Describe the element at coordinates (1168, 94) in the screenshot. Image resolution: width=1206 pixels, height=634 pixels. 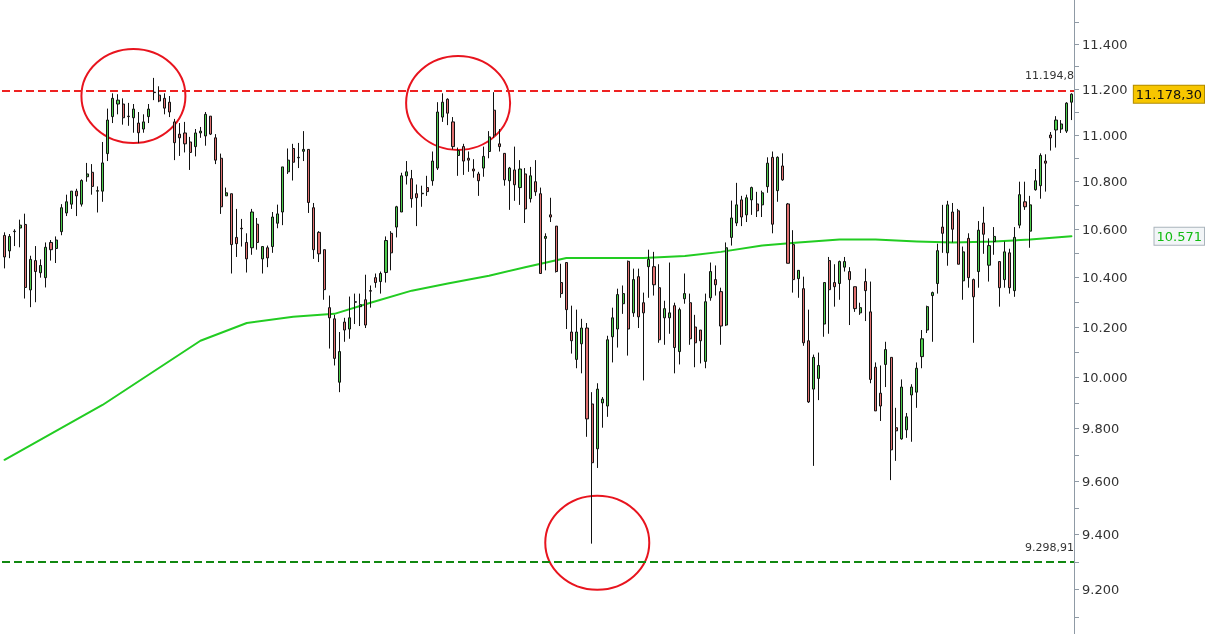
I see `text: 11.178,30` at that location.